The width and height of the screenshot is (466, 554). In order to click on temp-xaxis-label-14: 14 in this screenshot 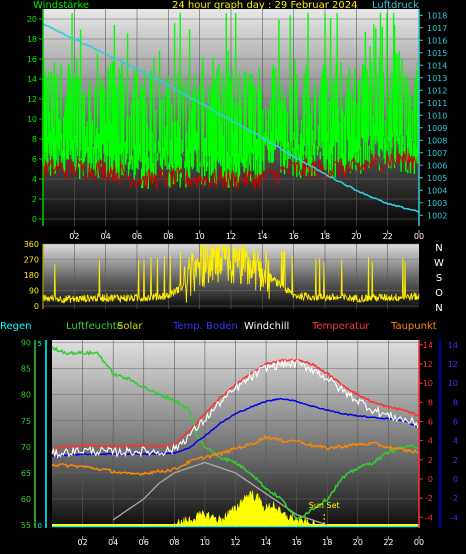, I will do `click(266, 542)`.